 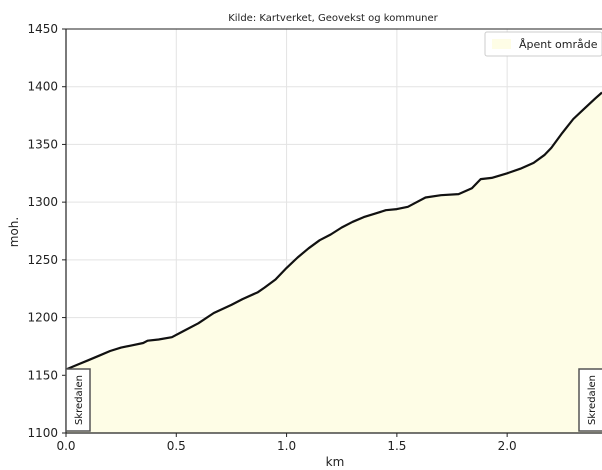 What do you see at coordinates (42, 260) in the screenshot?
I see `y-tick-label: 1250` at bounding box center [42, 260].